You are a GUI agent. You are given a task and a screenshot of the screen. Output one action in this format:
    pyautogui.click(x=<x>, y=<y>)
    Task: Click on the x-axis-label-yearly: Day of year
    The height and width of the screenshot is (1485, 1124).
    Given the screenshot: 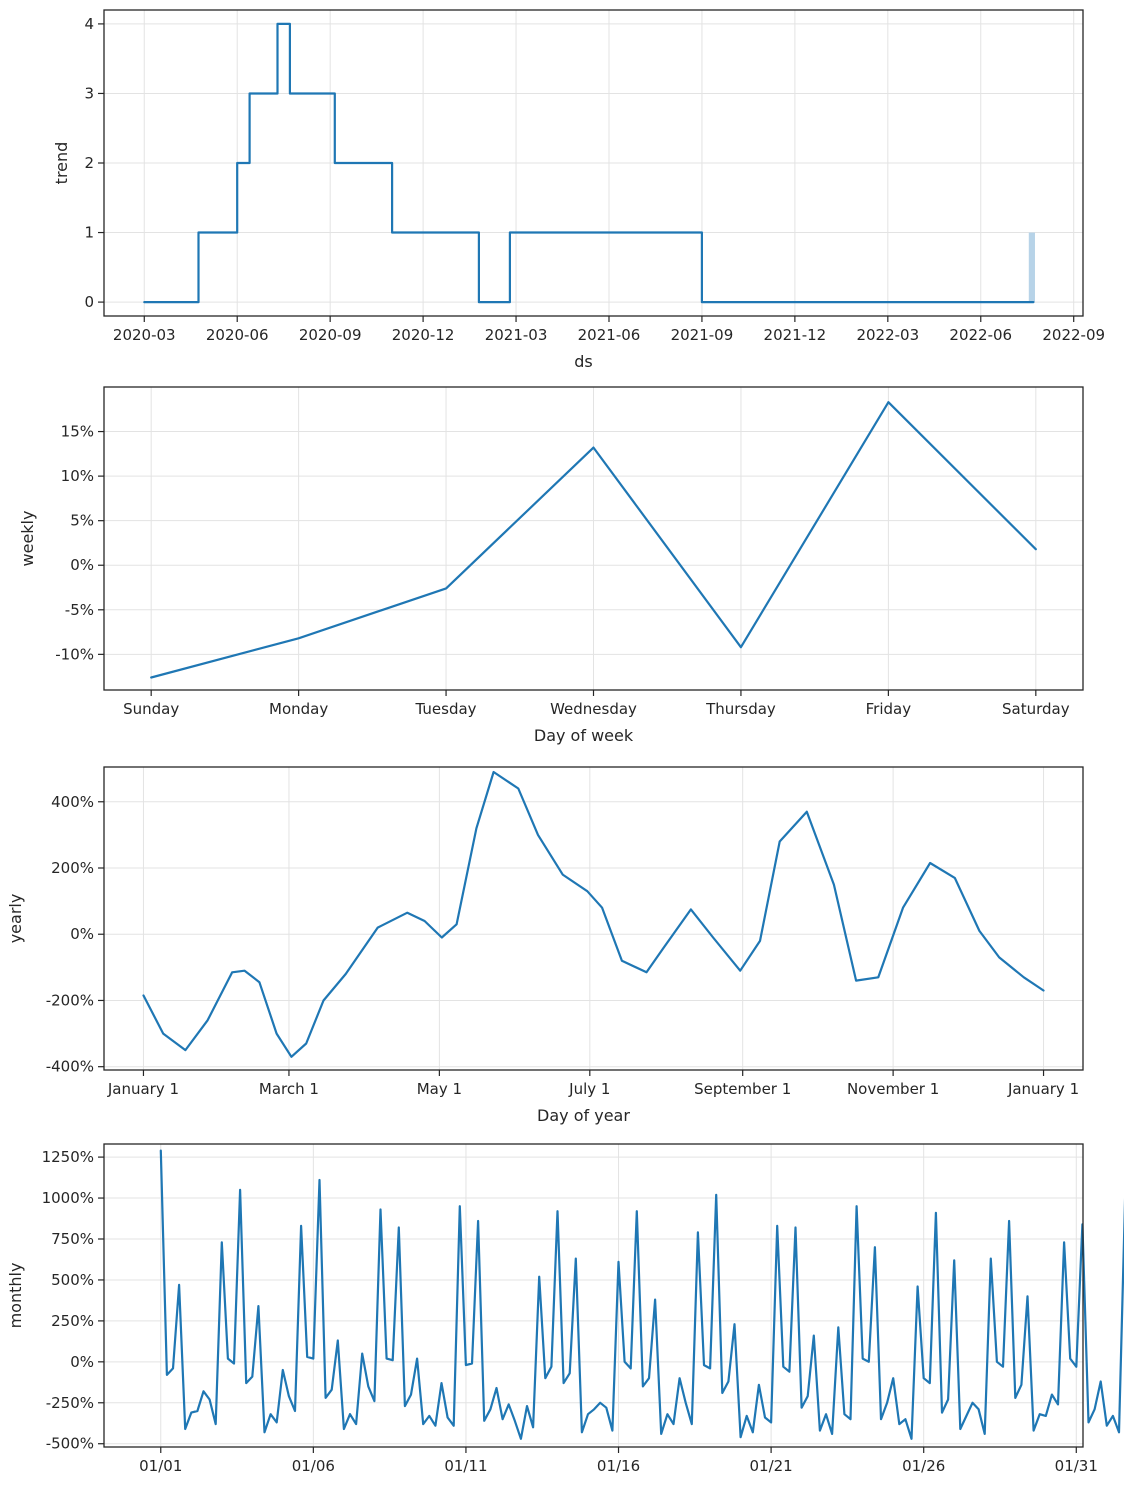 What is the action you would take?
    pyautogui.click(x=583, y=1115)
    